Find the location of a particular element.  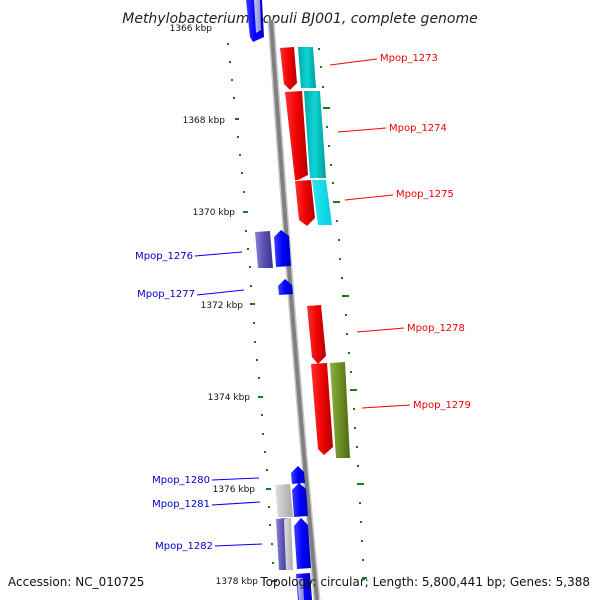

gene-label-1274: Mpop_1274 is located at coordinates (418, 128).